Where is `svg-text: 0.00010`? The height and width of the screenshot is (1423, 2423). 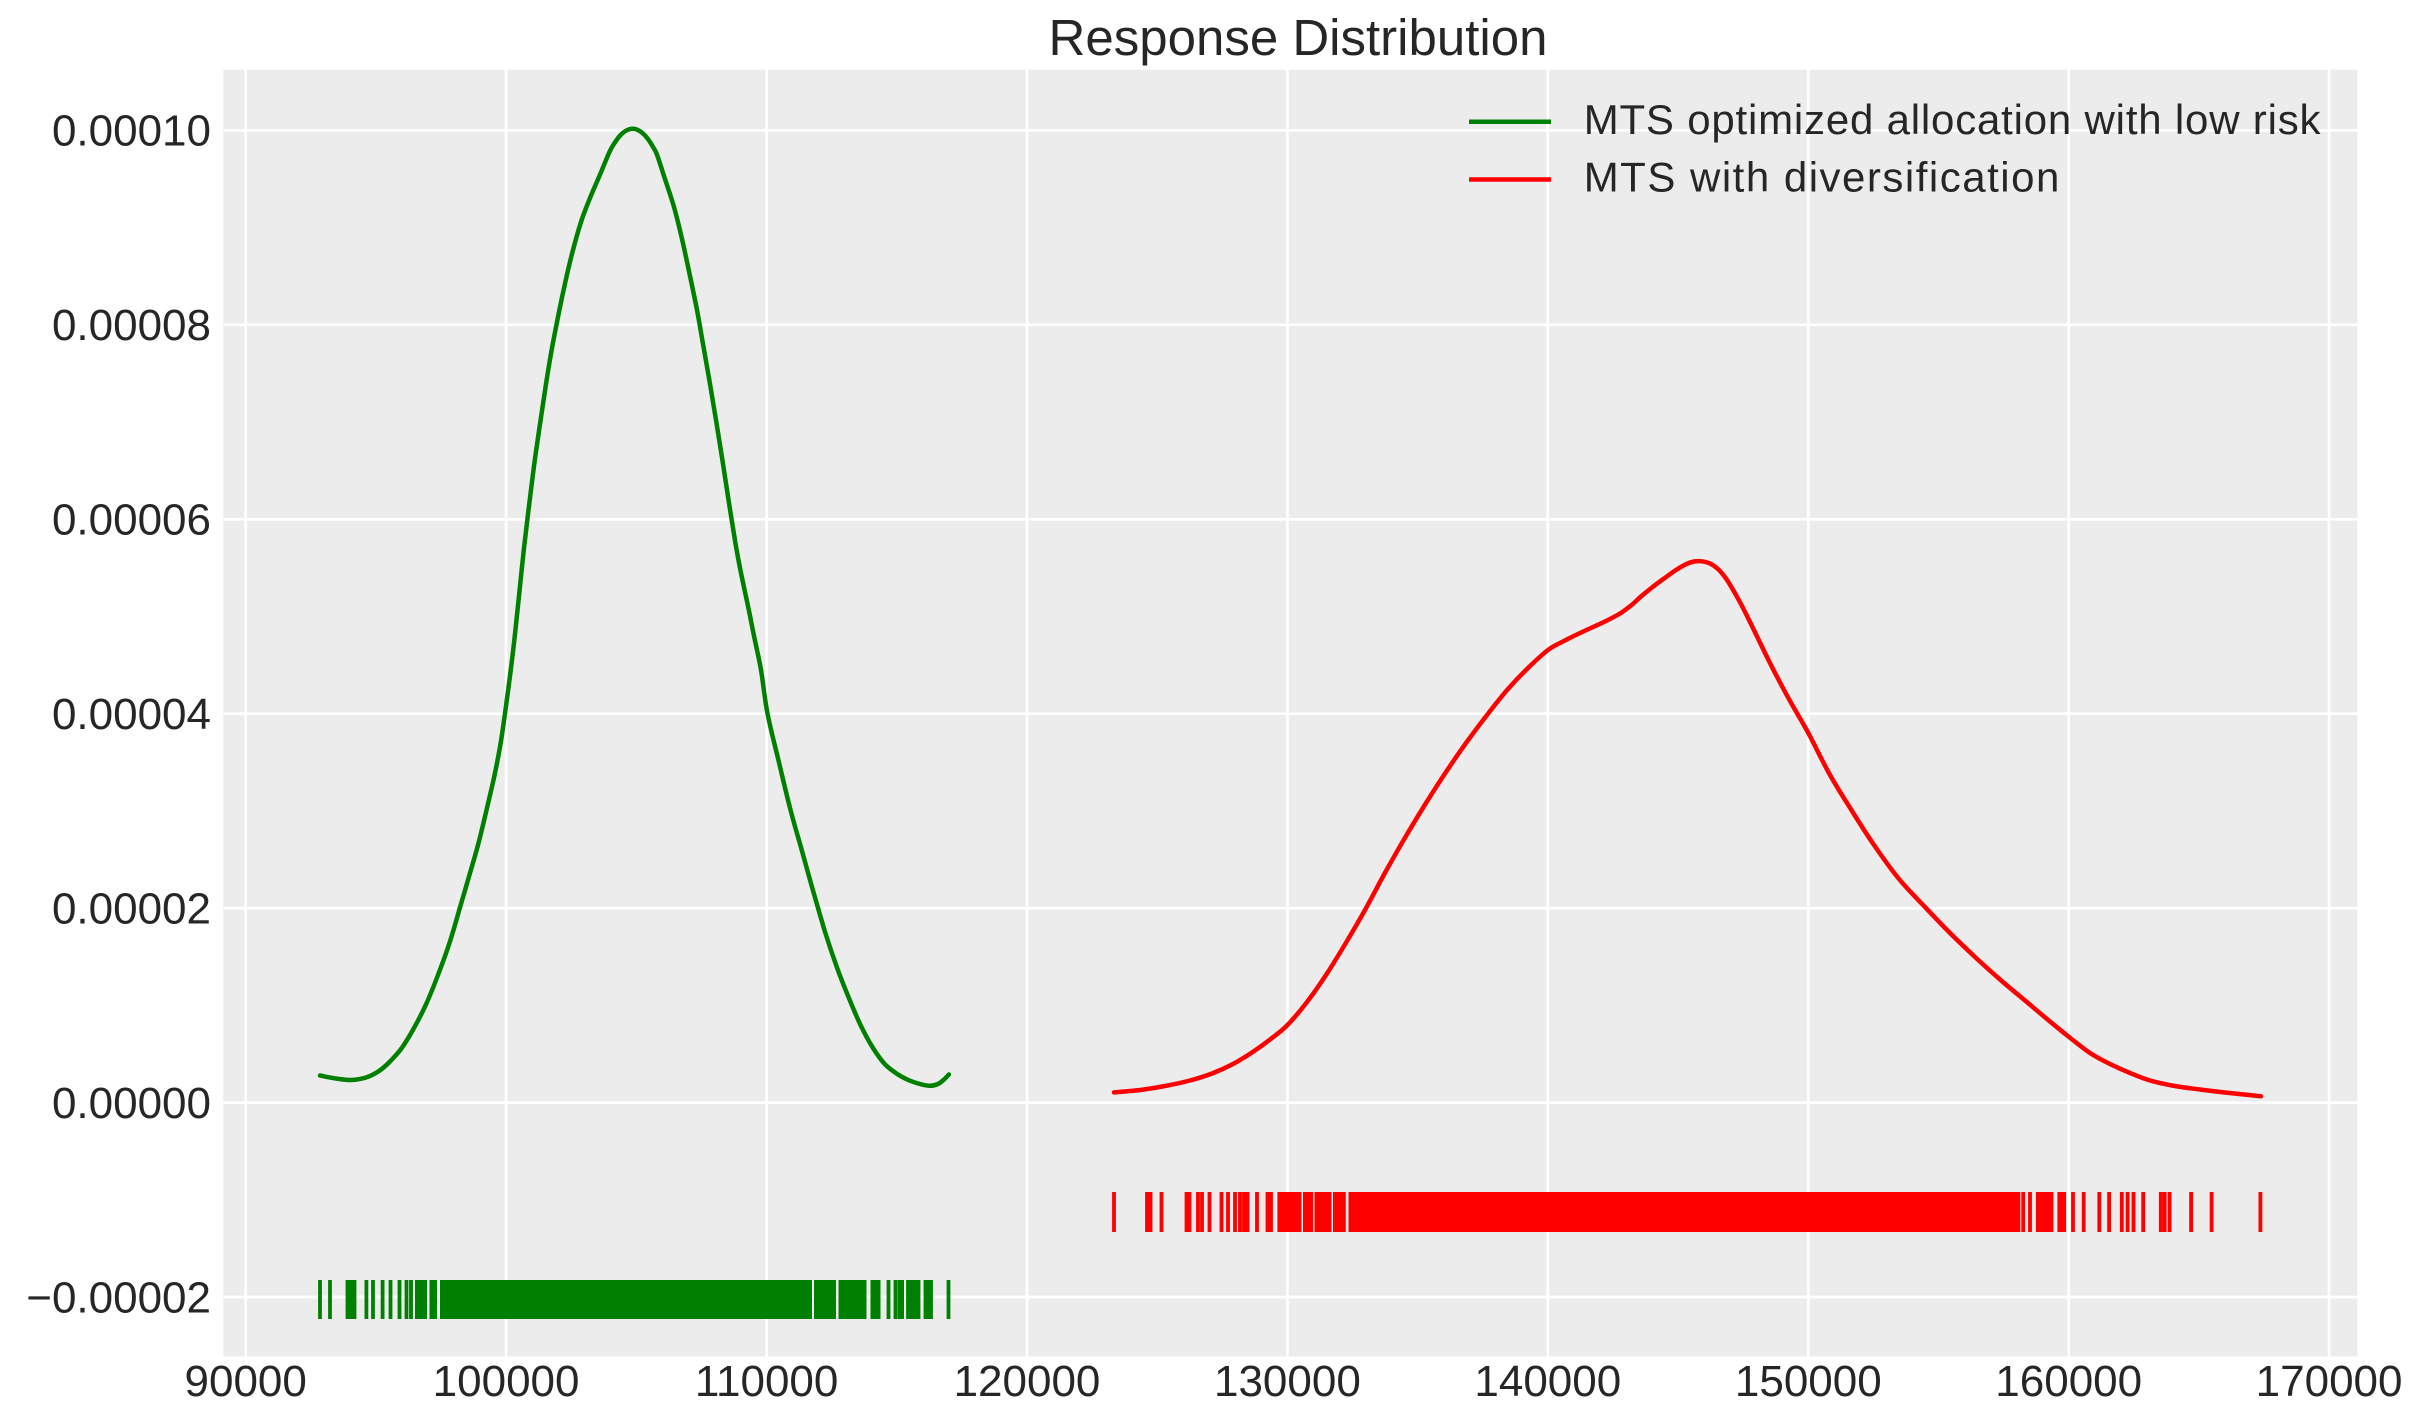 svg-text: 0.00010 is located at coordinates (131, 131).